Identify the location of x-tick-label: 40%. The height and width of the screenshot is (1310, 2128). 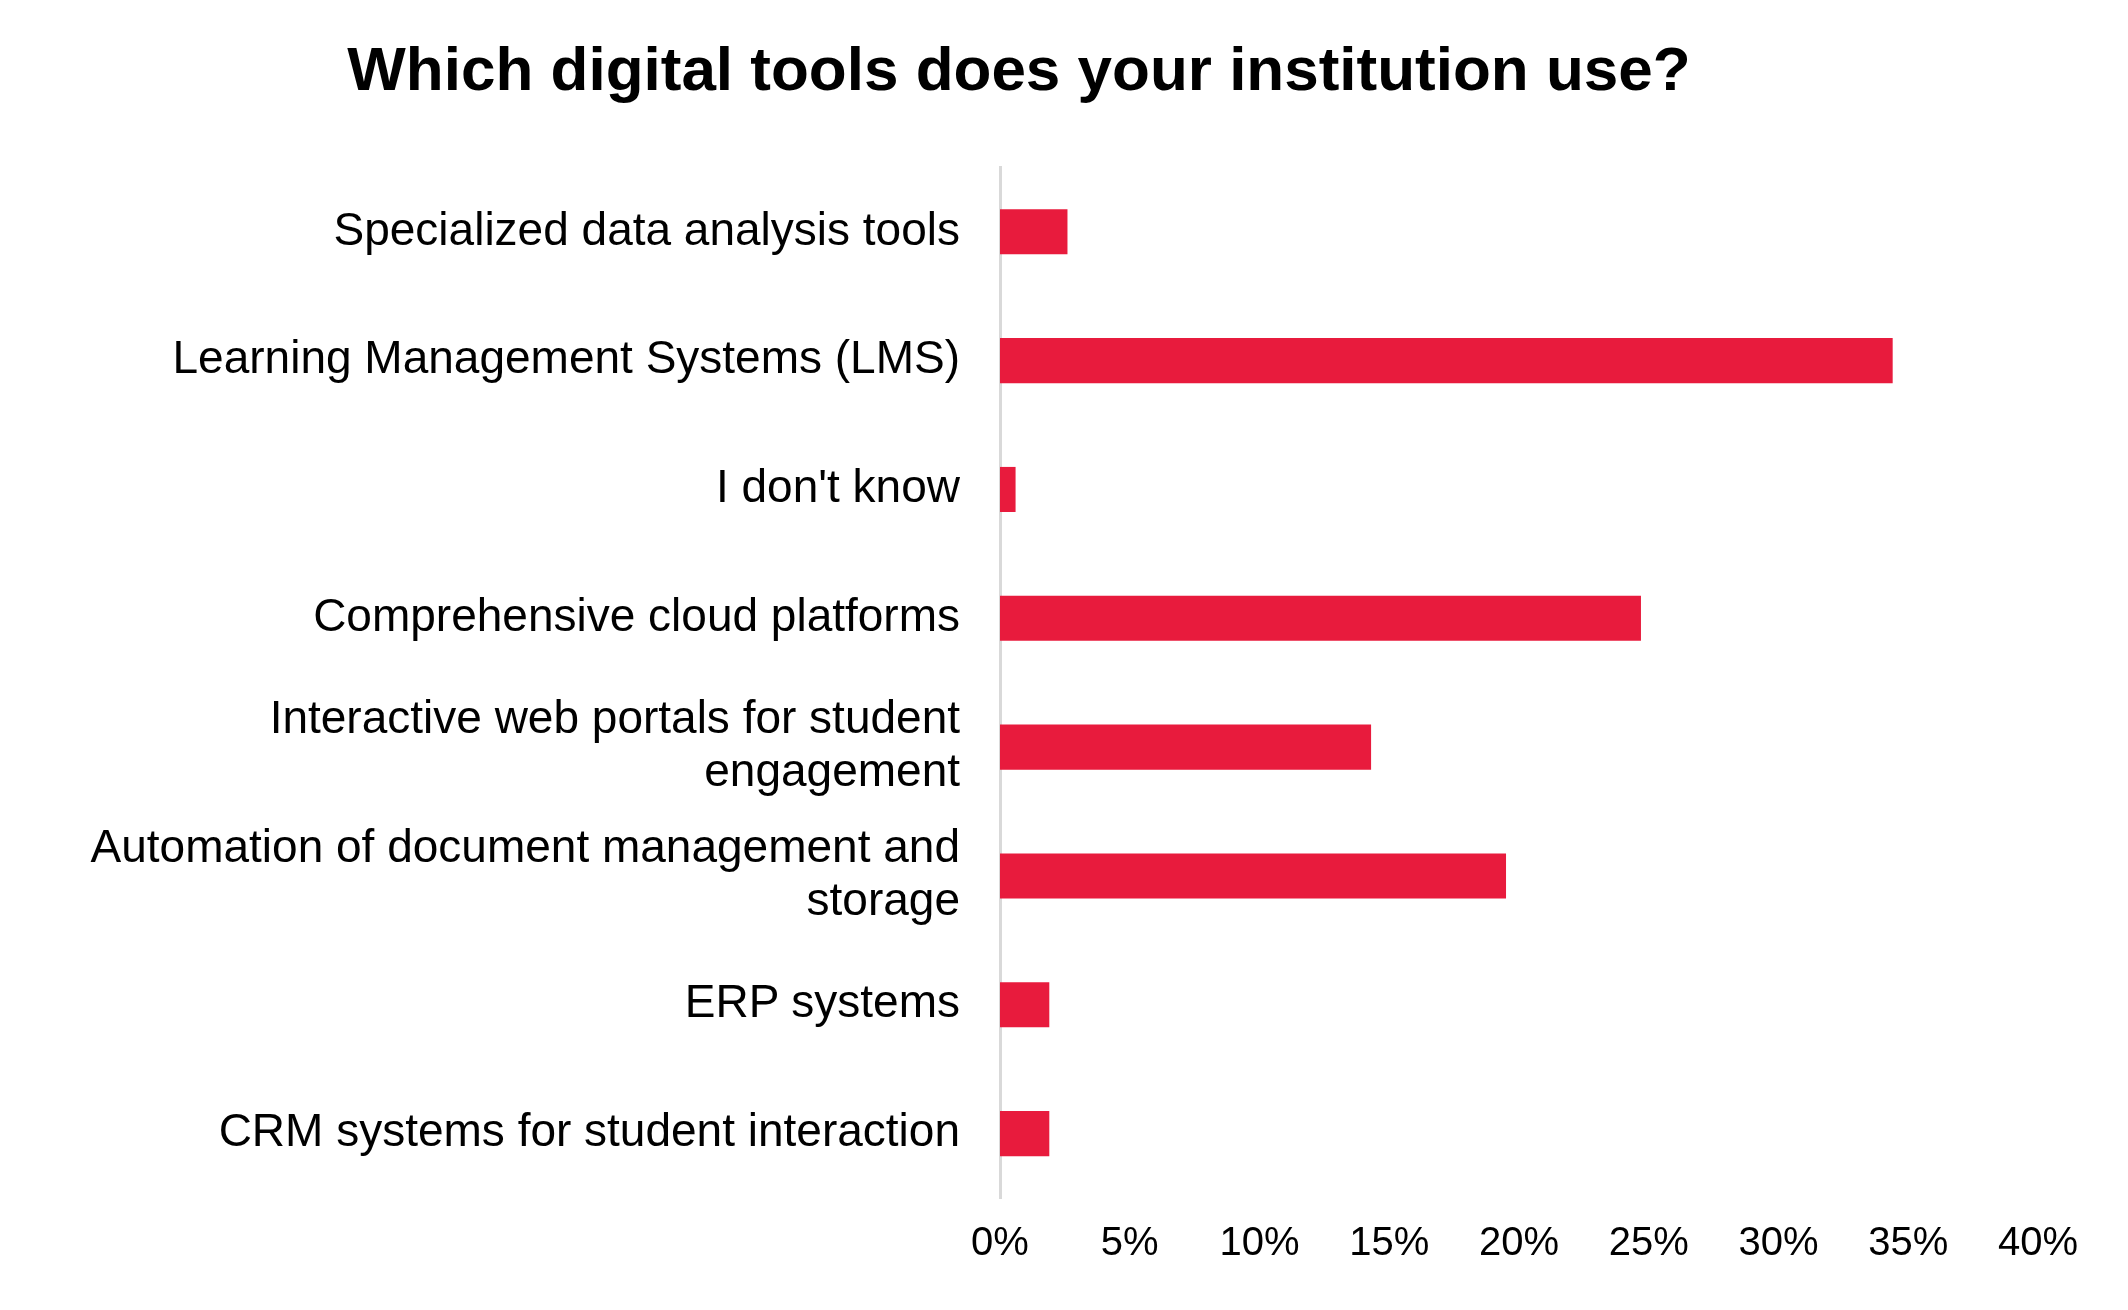
(2038, 1241).